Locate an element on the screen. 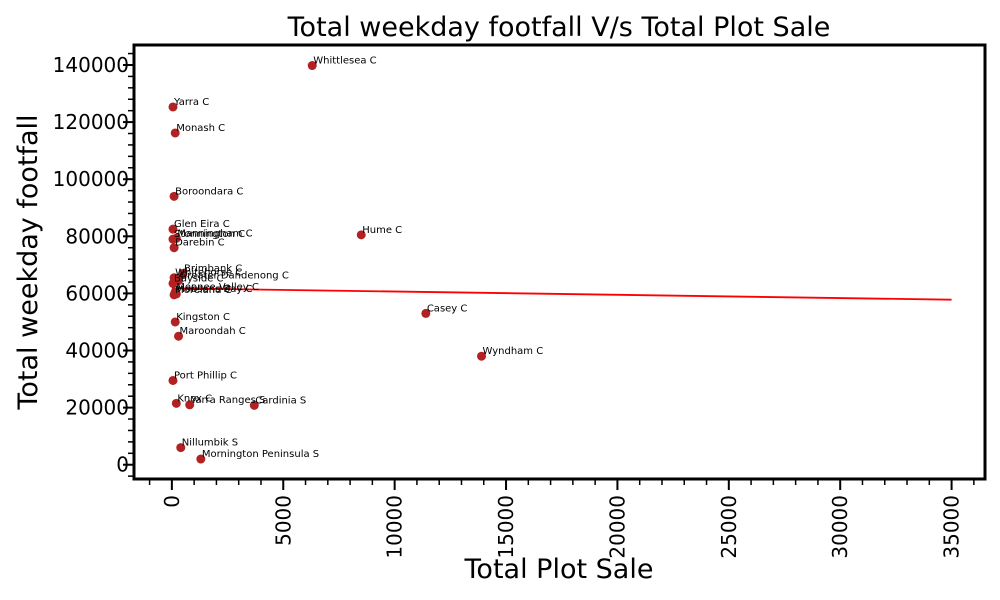  point-label: Greater Dandenong C is located at coordinates (234, 276).